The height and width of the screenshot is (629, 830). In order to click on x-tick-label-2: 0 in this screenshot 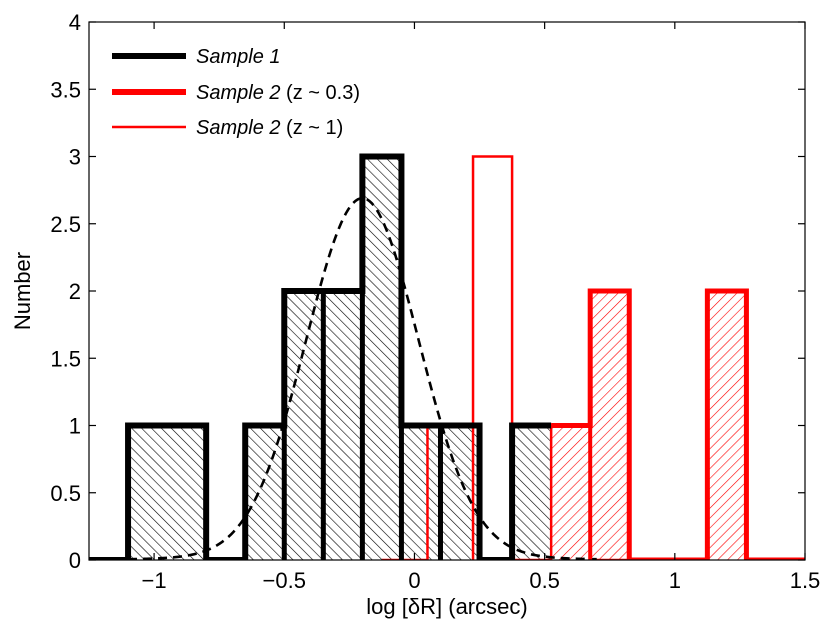, I will do `click(414, 580)`.